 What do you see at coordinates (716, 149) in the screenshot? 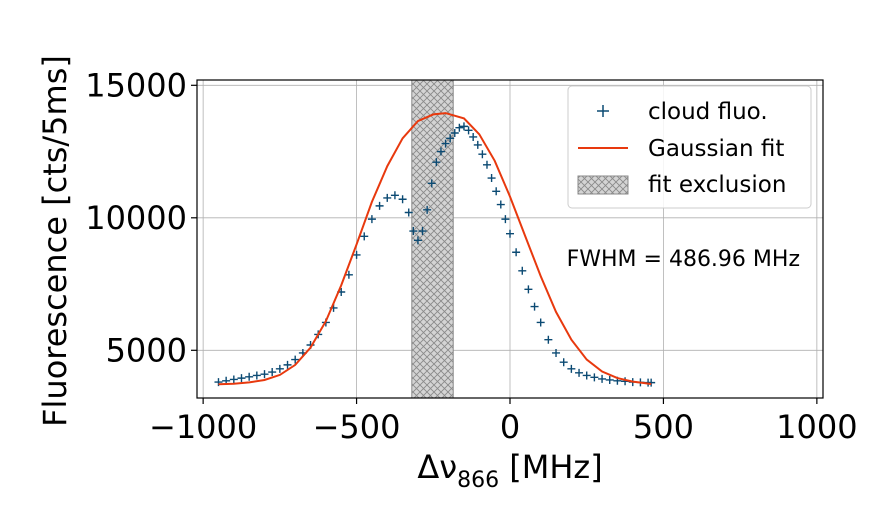
I see `legend-label-gaussian-fit: Gaussian fit` at bounding box center [716, 149].